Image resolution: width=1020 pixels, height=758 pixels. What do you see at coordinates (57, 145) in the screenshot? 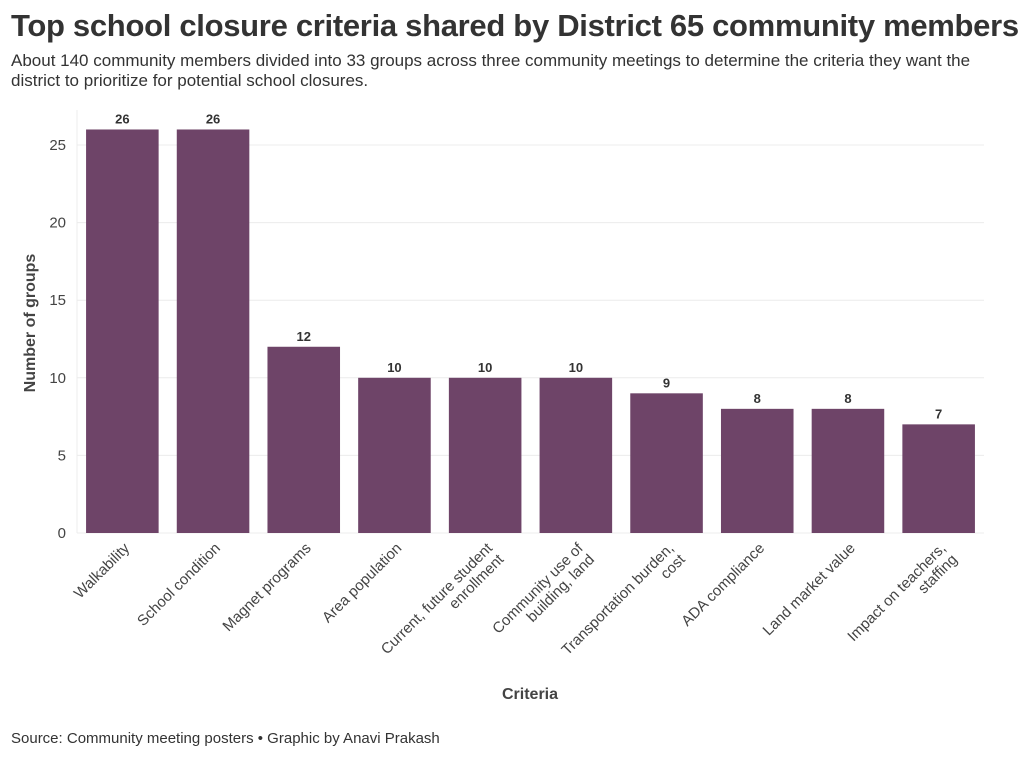
I see `y-tick-label: 25` at bounding box center [57, 145].